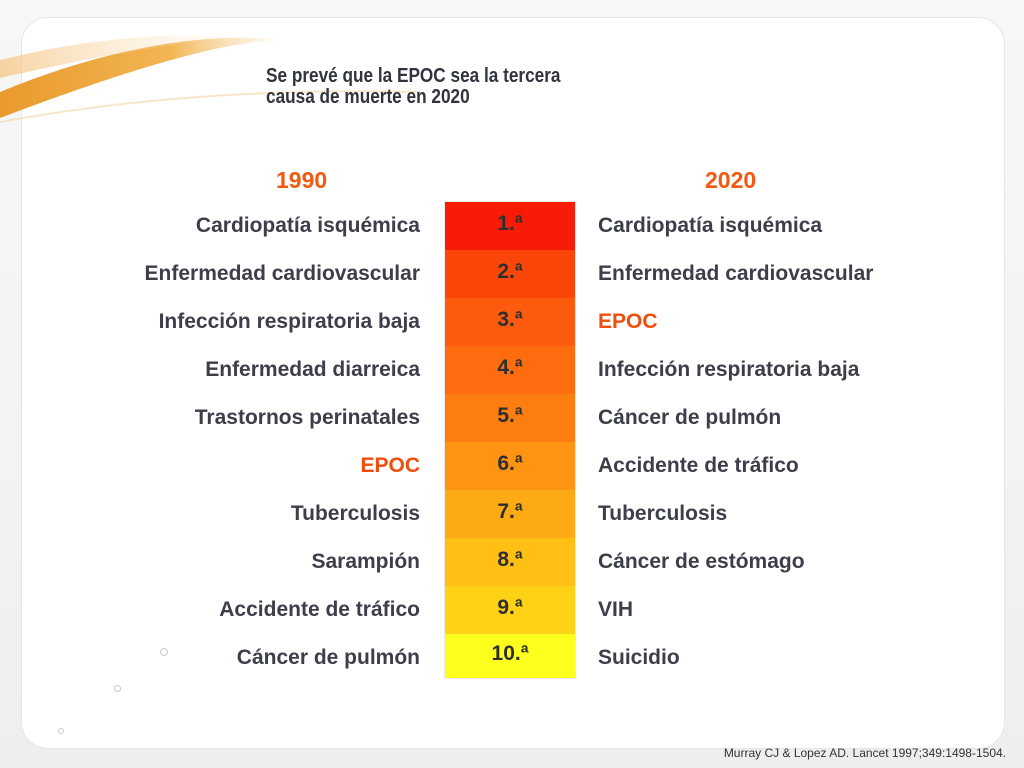 The width and height of the screenshot is (1024, 768). I want to click on 2020-cause-item: Infección respiratoria baja, so click(729, 369).